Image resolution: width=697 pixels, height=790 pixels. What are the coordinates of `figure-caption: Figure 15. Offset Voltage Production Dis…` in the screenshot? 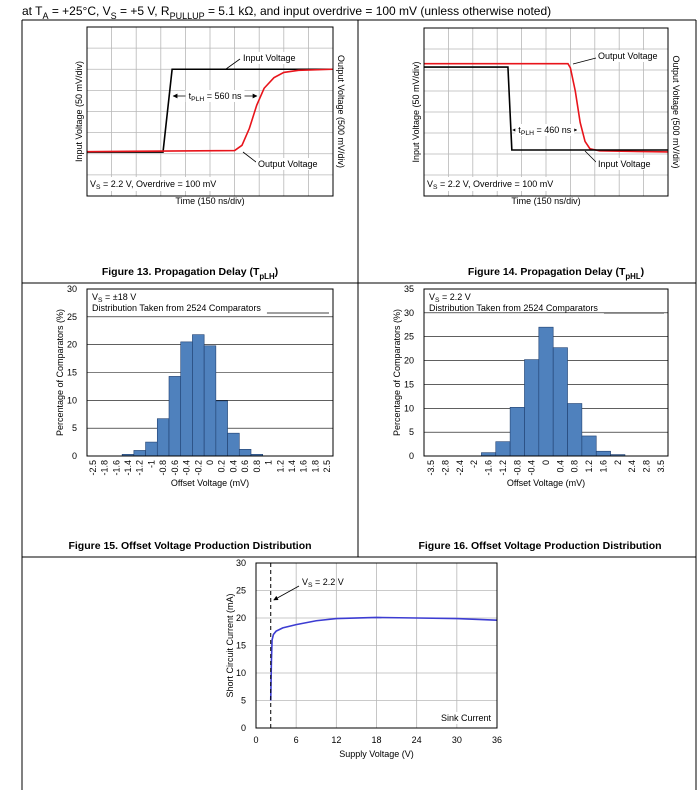 It's located at (189, 546).